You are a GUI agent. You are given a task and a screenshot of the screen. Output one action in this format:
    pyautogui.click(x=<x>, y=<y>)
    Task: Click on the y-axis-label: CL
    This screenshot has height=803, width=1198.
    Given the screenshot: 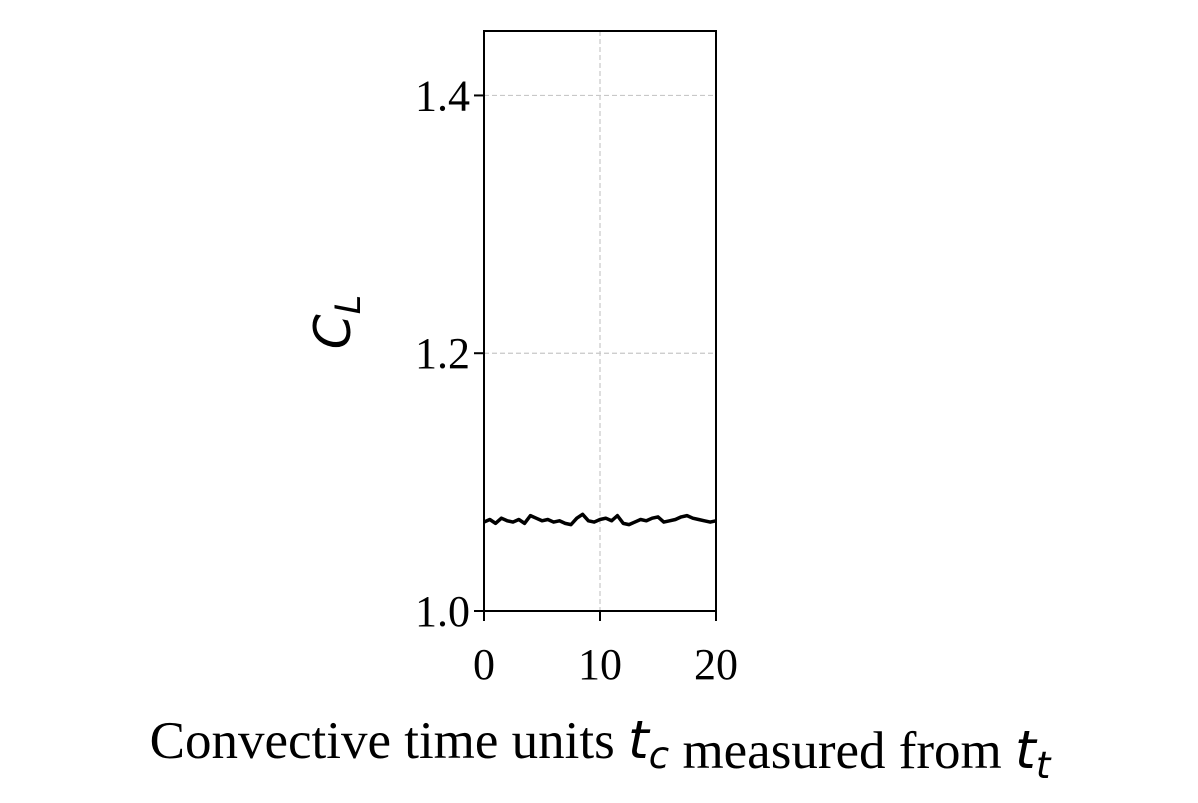 What is the action you would take?
    pyautogui.click(x=336, y=322)
    